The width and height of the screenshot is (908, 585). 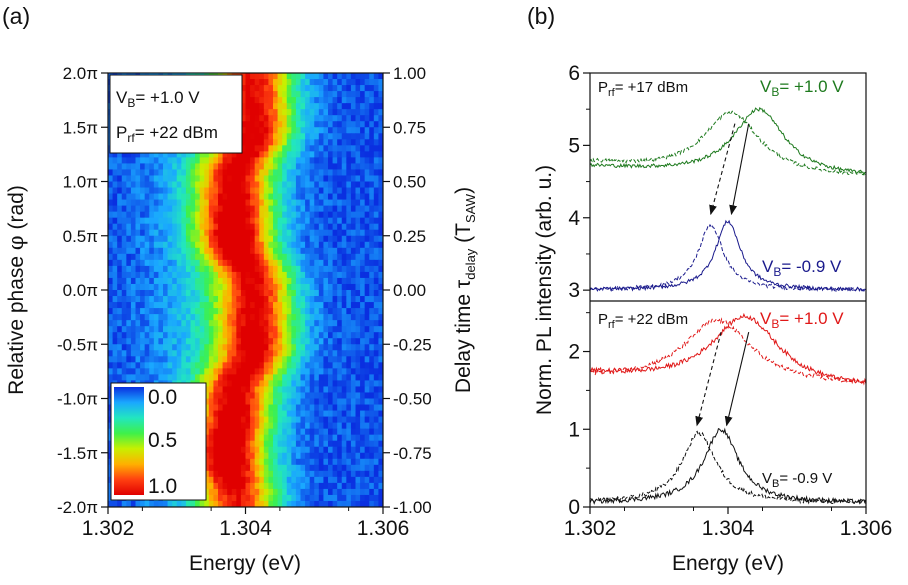 What do you see at coordinates (574, 429) in the screenshot?
I see `spectra-ytick-label: 1` at bounding box center [574, 429].